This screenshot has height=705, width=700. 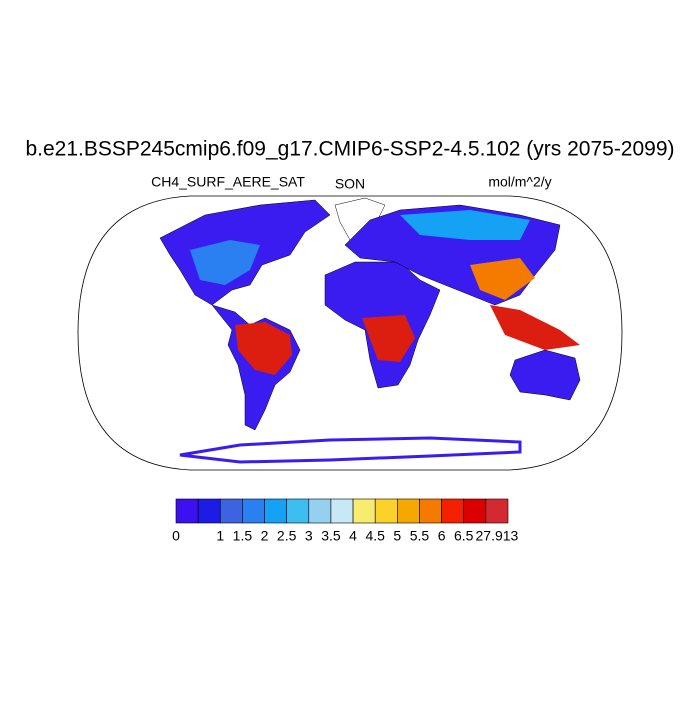 What do you see at coordinates (519, 182) in the screenshot?
I see `units-label: mol/m^2/y` at bounding box center [519, 182].